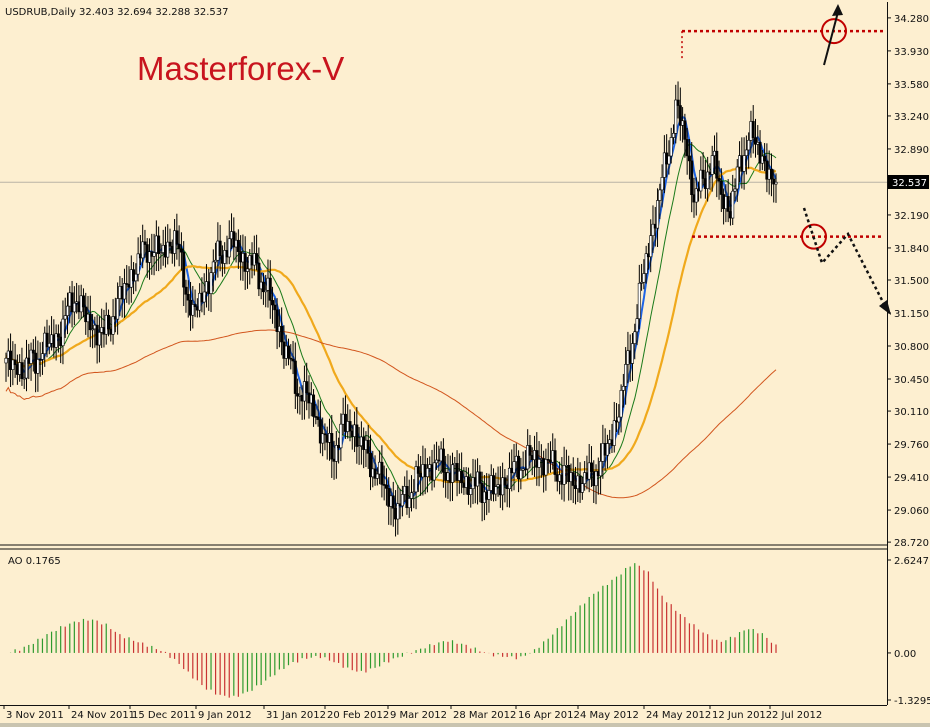  I want to click on price-tick-label: 31.840, so click(911, 249).